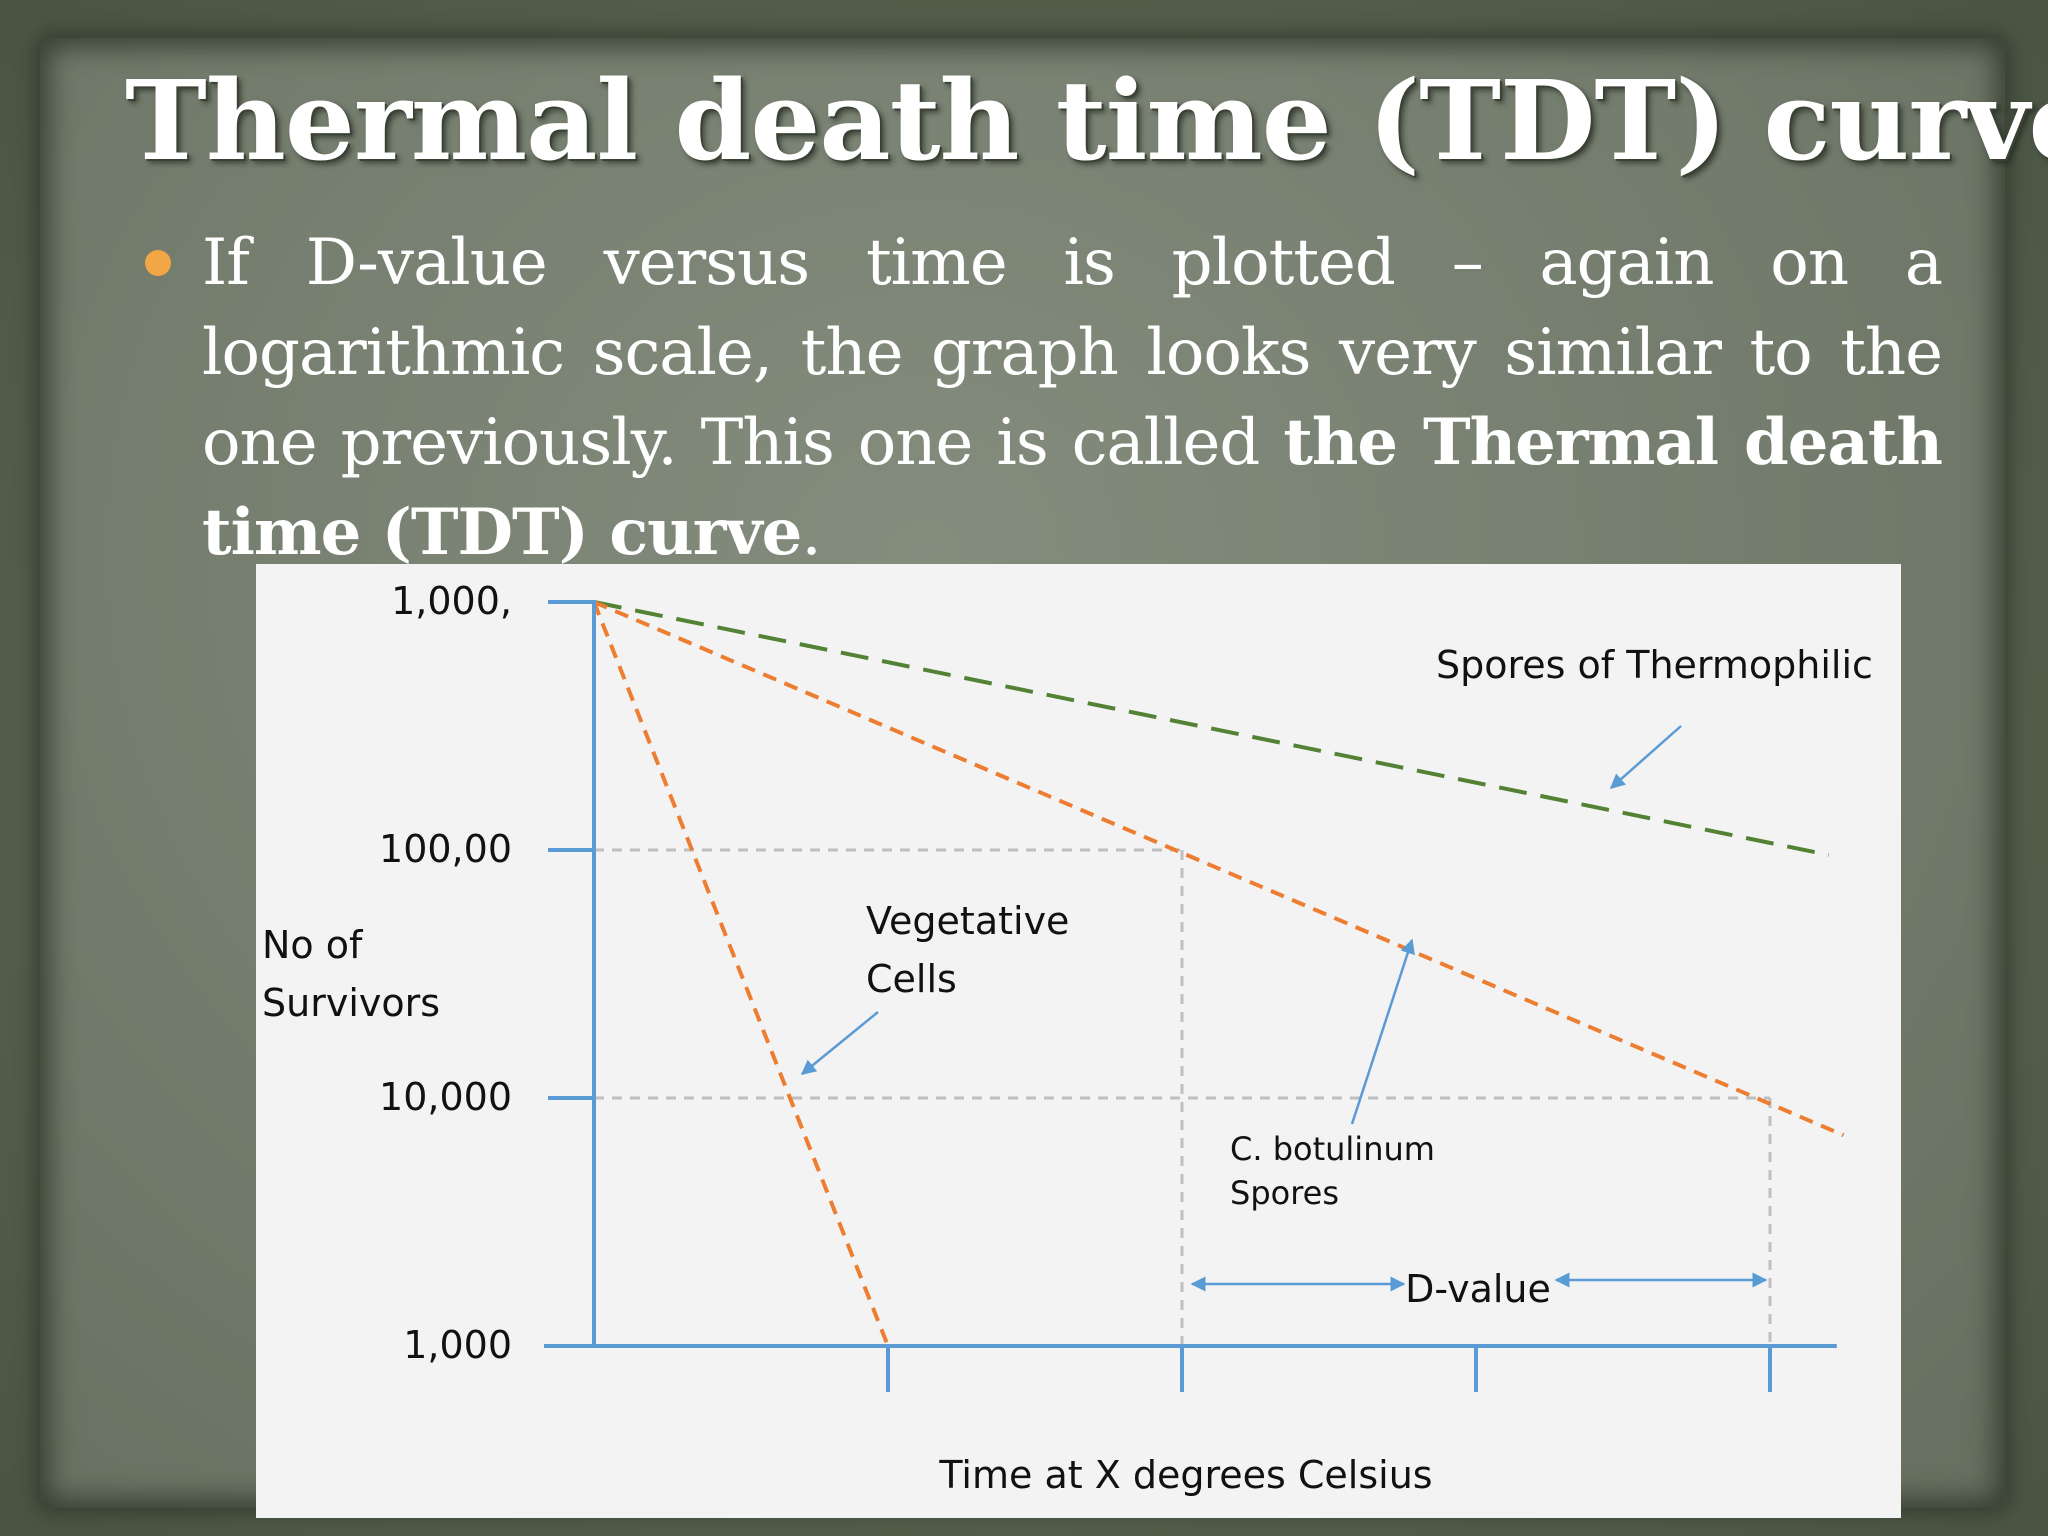 The image size is (2048, 1536). What do you see at coordinates (451, 601) in the screenshot?
I see `y-tick-label-0: 1,000,` at bounding box center [451, 601].